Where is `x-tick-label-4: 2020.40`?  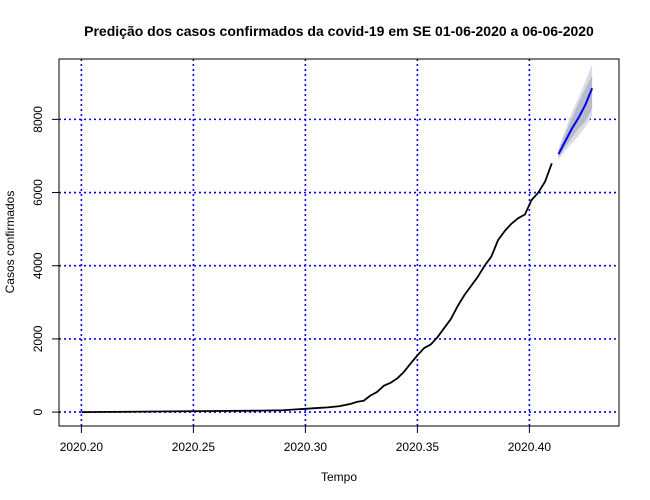
x-tick-label-4: 2020.40 is located at coordinates (530, 447).